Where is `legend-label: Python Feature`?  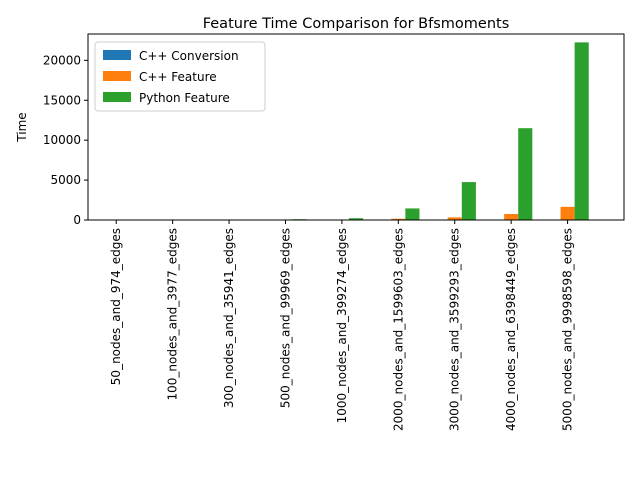
legend-label: Python Feature is located at coordinates (184, 98).